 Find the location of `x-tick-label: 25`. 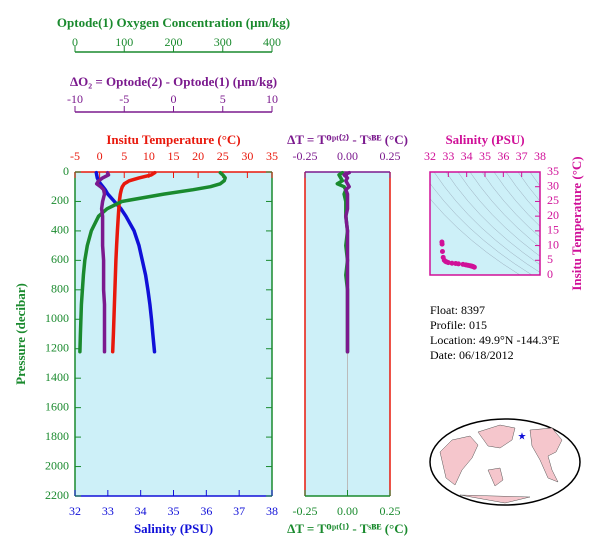

x-tick-label: 25 is located at coordinates (223, 156).